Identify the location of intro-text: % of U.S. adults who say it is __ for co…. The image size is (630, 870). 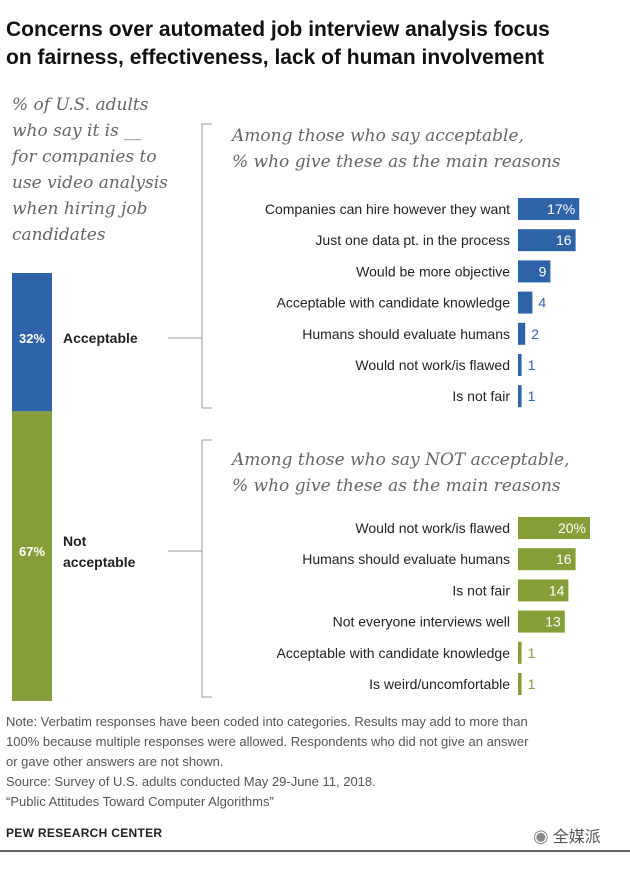
(107, 170).